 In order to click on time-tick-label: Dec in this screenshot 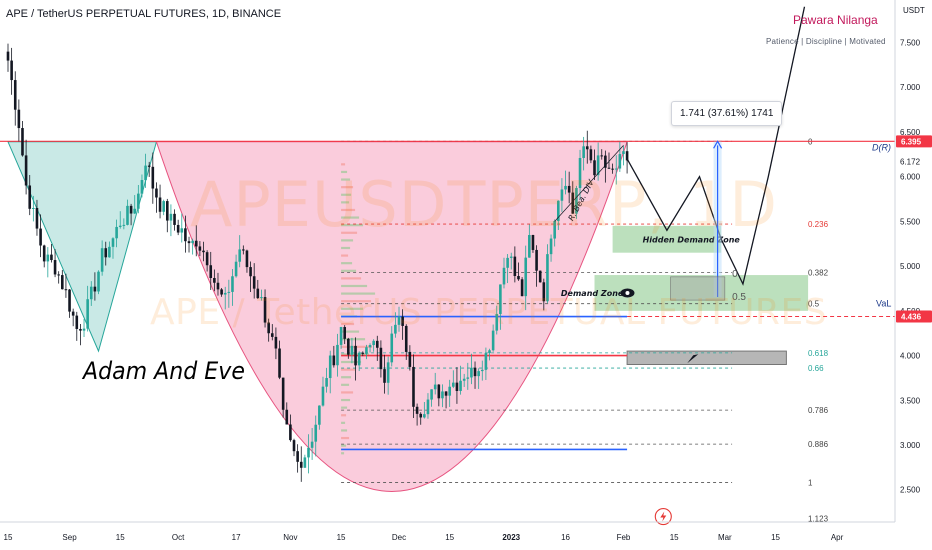, I will do `click(399, 537)`.